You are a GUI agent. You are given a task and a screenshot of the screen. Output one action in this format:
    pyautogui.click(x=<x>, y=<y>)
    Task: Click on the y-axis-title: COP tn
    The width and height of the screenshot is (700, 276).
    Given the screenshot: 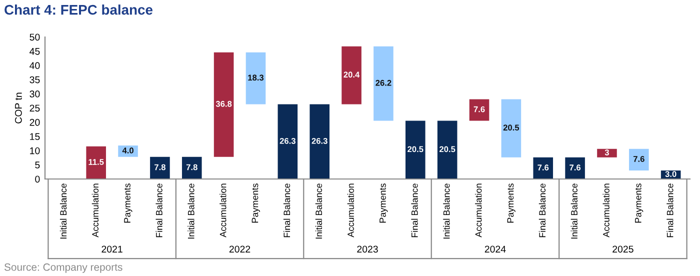 What is the action you would take?
    pyautogui.click(x=18, y=108)
    